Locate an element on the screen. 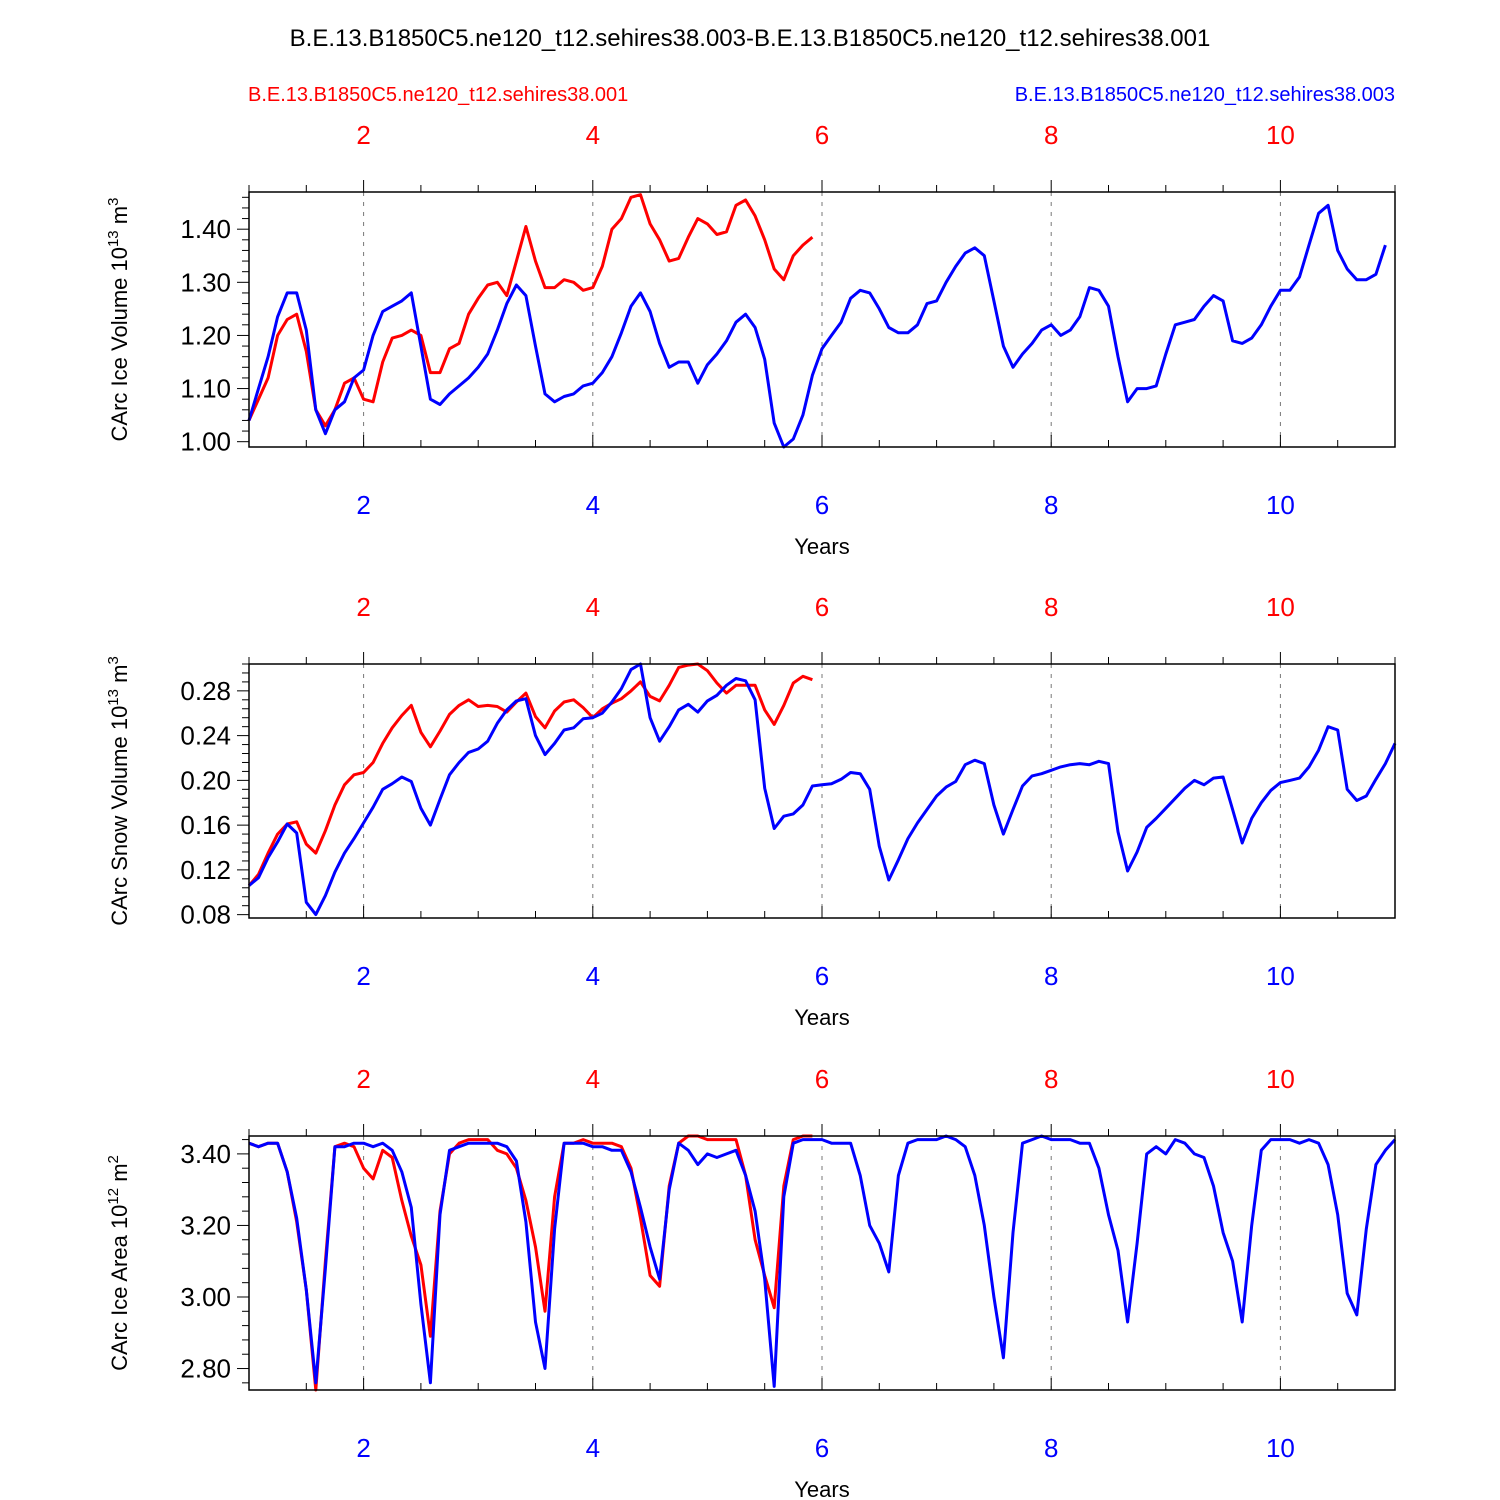 The height and width of the screenshot is (1500, 1500). legend-label-run-001: B.E.13.B1850C5.ne120_t12.sehires38.001 is located at coordinates (438, 95).